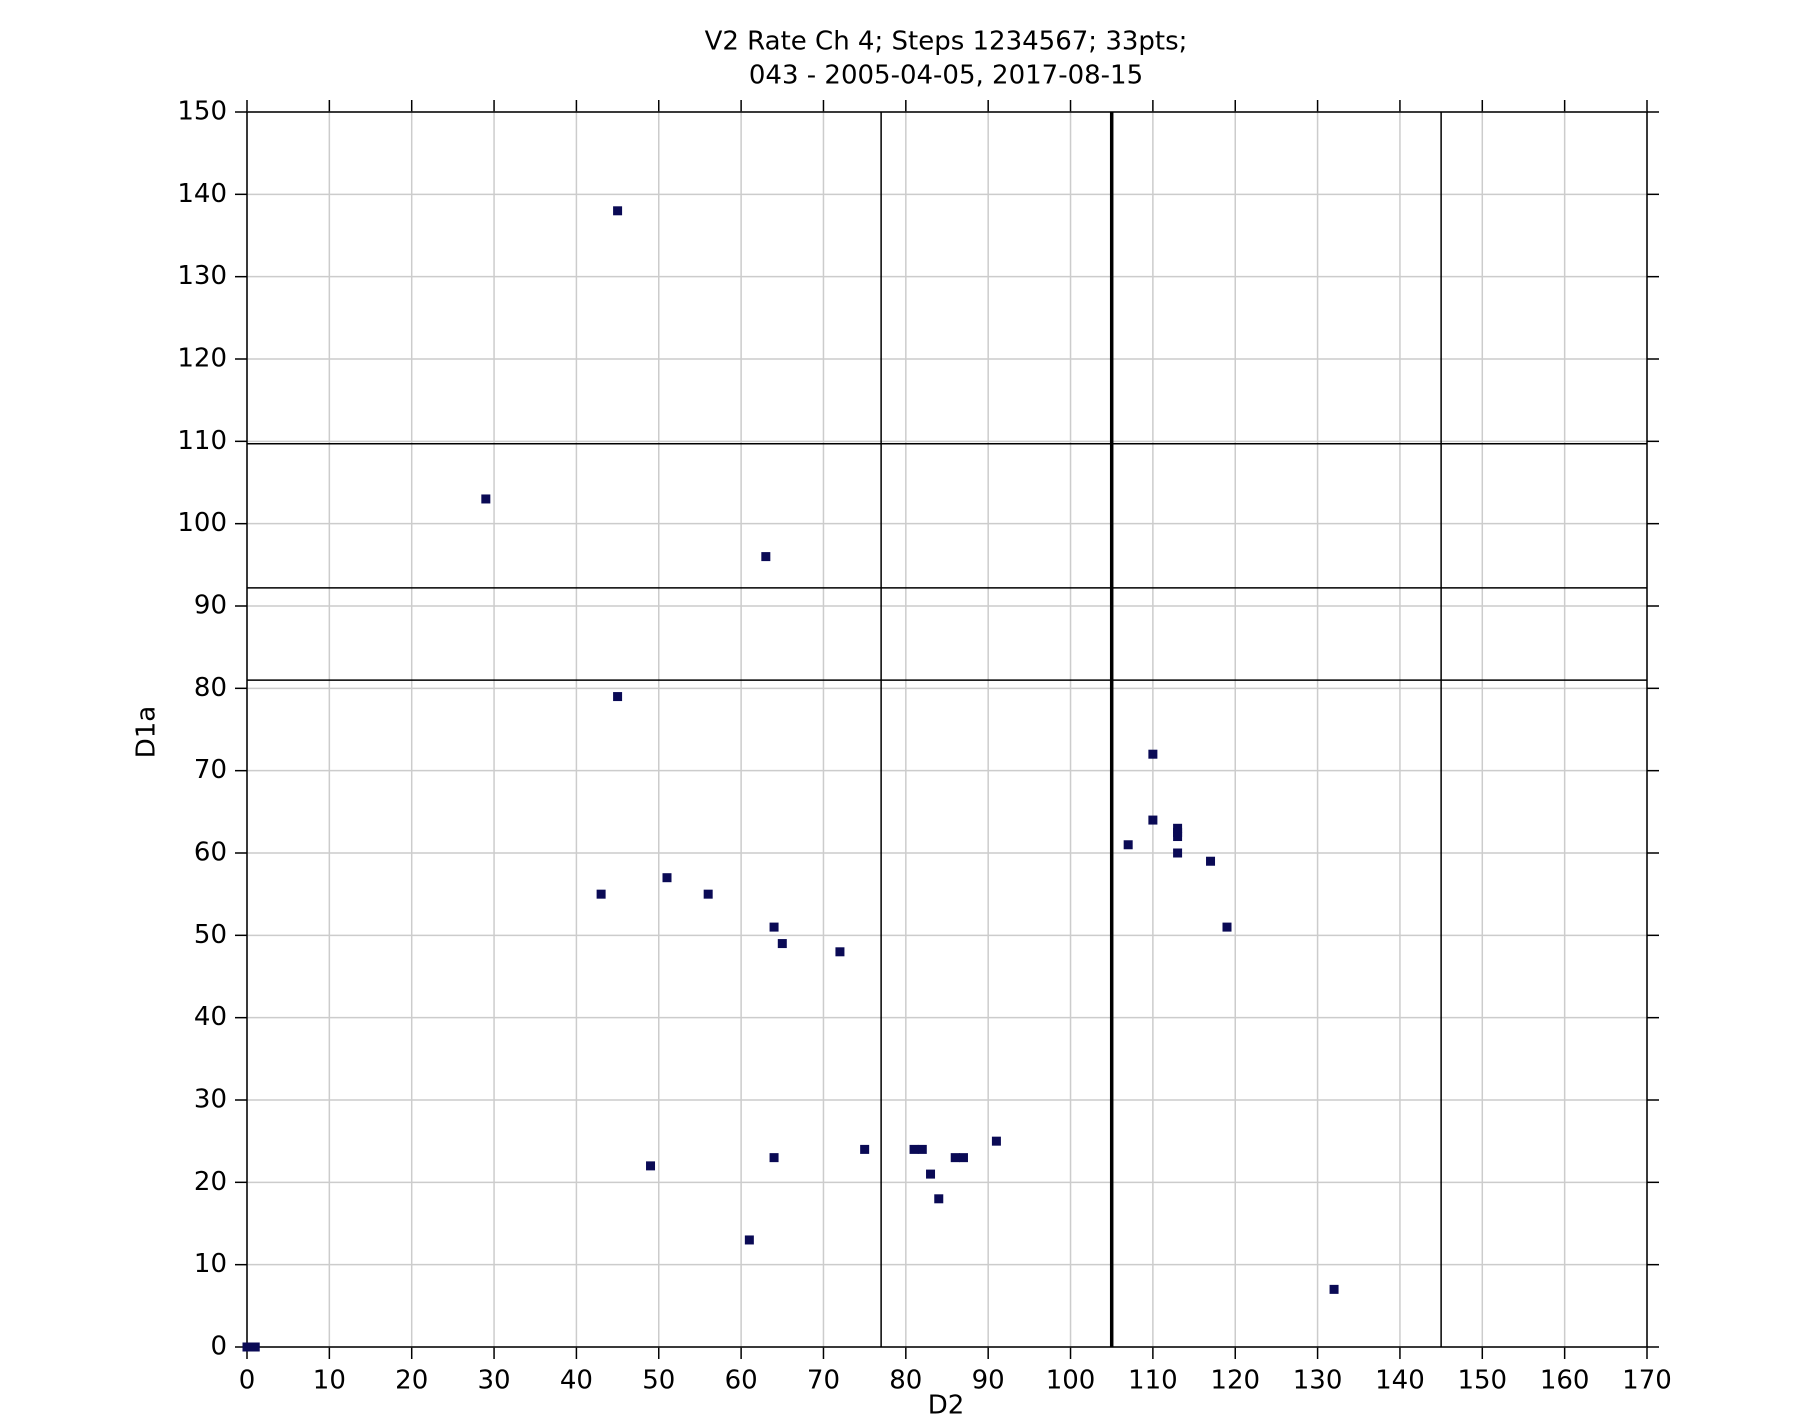  I want to click on x-tick-label: 100, so click(1071, 1381).